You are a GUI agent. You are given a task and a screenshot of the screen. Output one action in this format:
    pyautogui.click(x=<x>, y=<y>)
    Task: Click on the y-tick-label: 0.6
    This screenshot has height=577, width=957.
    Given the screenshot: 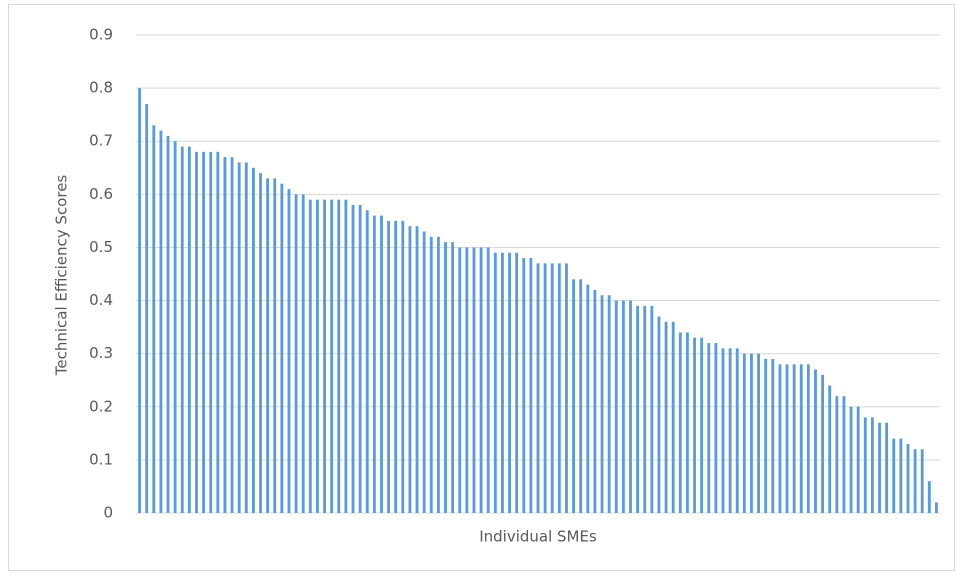 What is the action you would take?
    pyautogui.click(x=101, y=194)
    